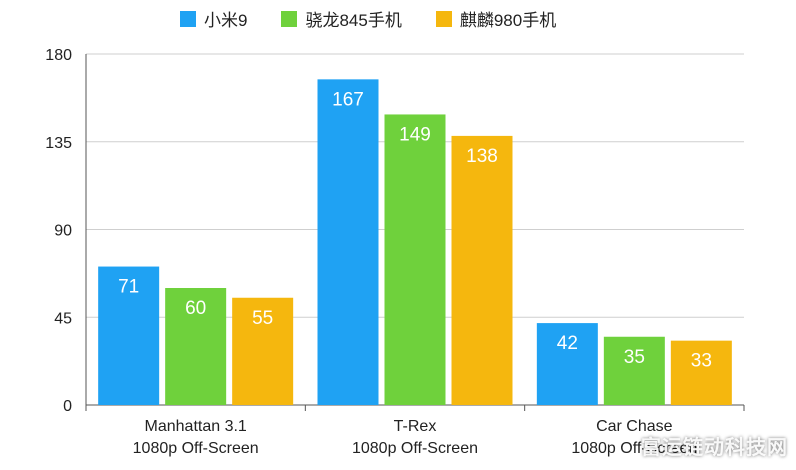 The width and height of the screenshot is (796, 470). I want to click on y-tick-label-90: 90, so click(63, 231).